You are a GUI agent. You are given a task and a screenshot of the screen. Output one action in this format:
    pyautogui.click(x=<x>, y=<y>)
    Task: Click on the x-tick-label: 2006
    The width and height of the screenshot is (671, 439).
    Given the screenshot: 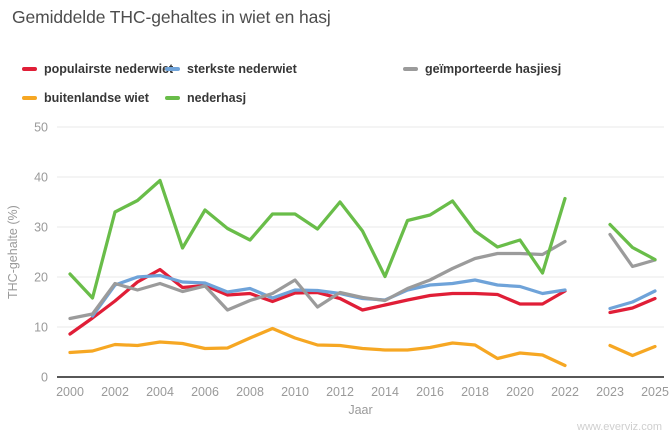 What is the action you would take?
    pyautogui.click(x=205, y=392)
    